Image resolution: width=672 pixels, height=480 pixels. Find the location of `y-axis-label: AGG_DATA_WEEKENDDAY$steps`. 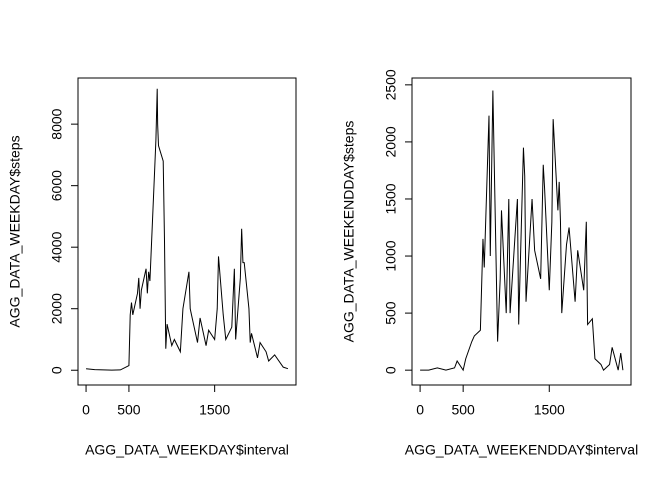

y-axis-label: AGG_DATA_WEEKENDDAY$steps is located at coordinates (349, 232).